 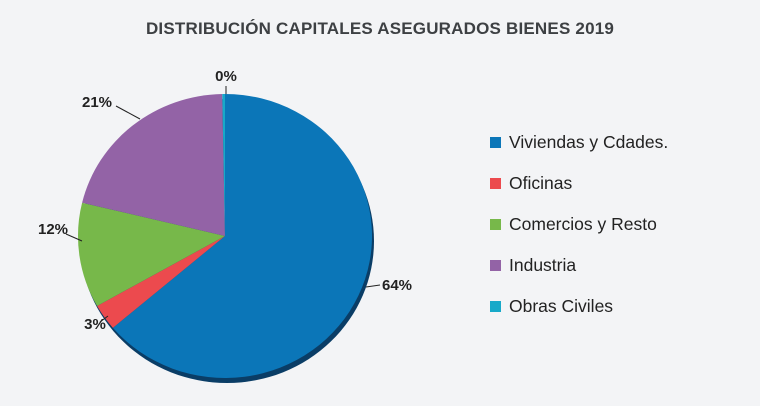 I want to click on legend-label: Comercios y Resto, so click(x=583, y=224).